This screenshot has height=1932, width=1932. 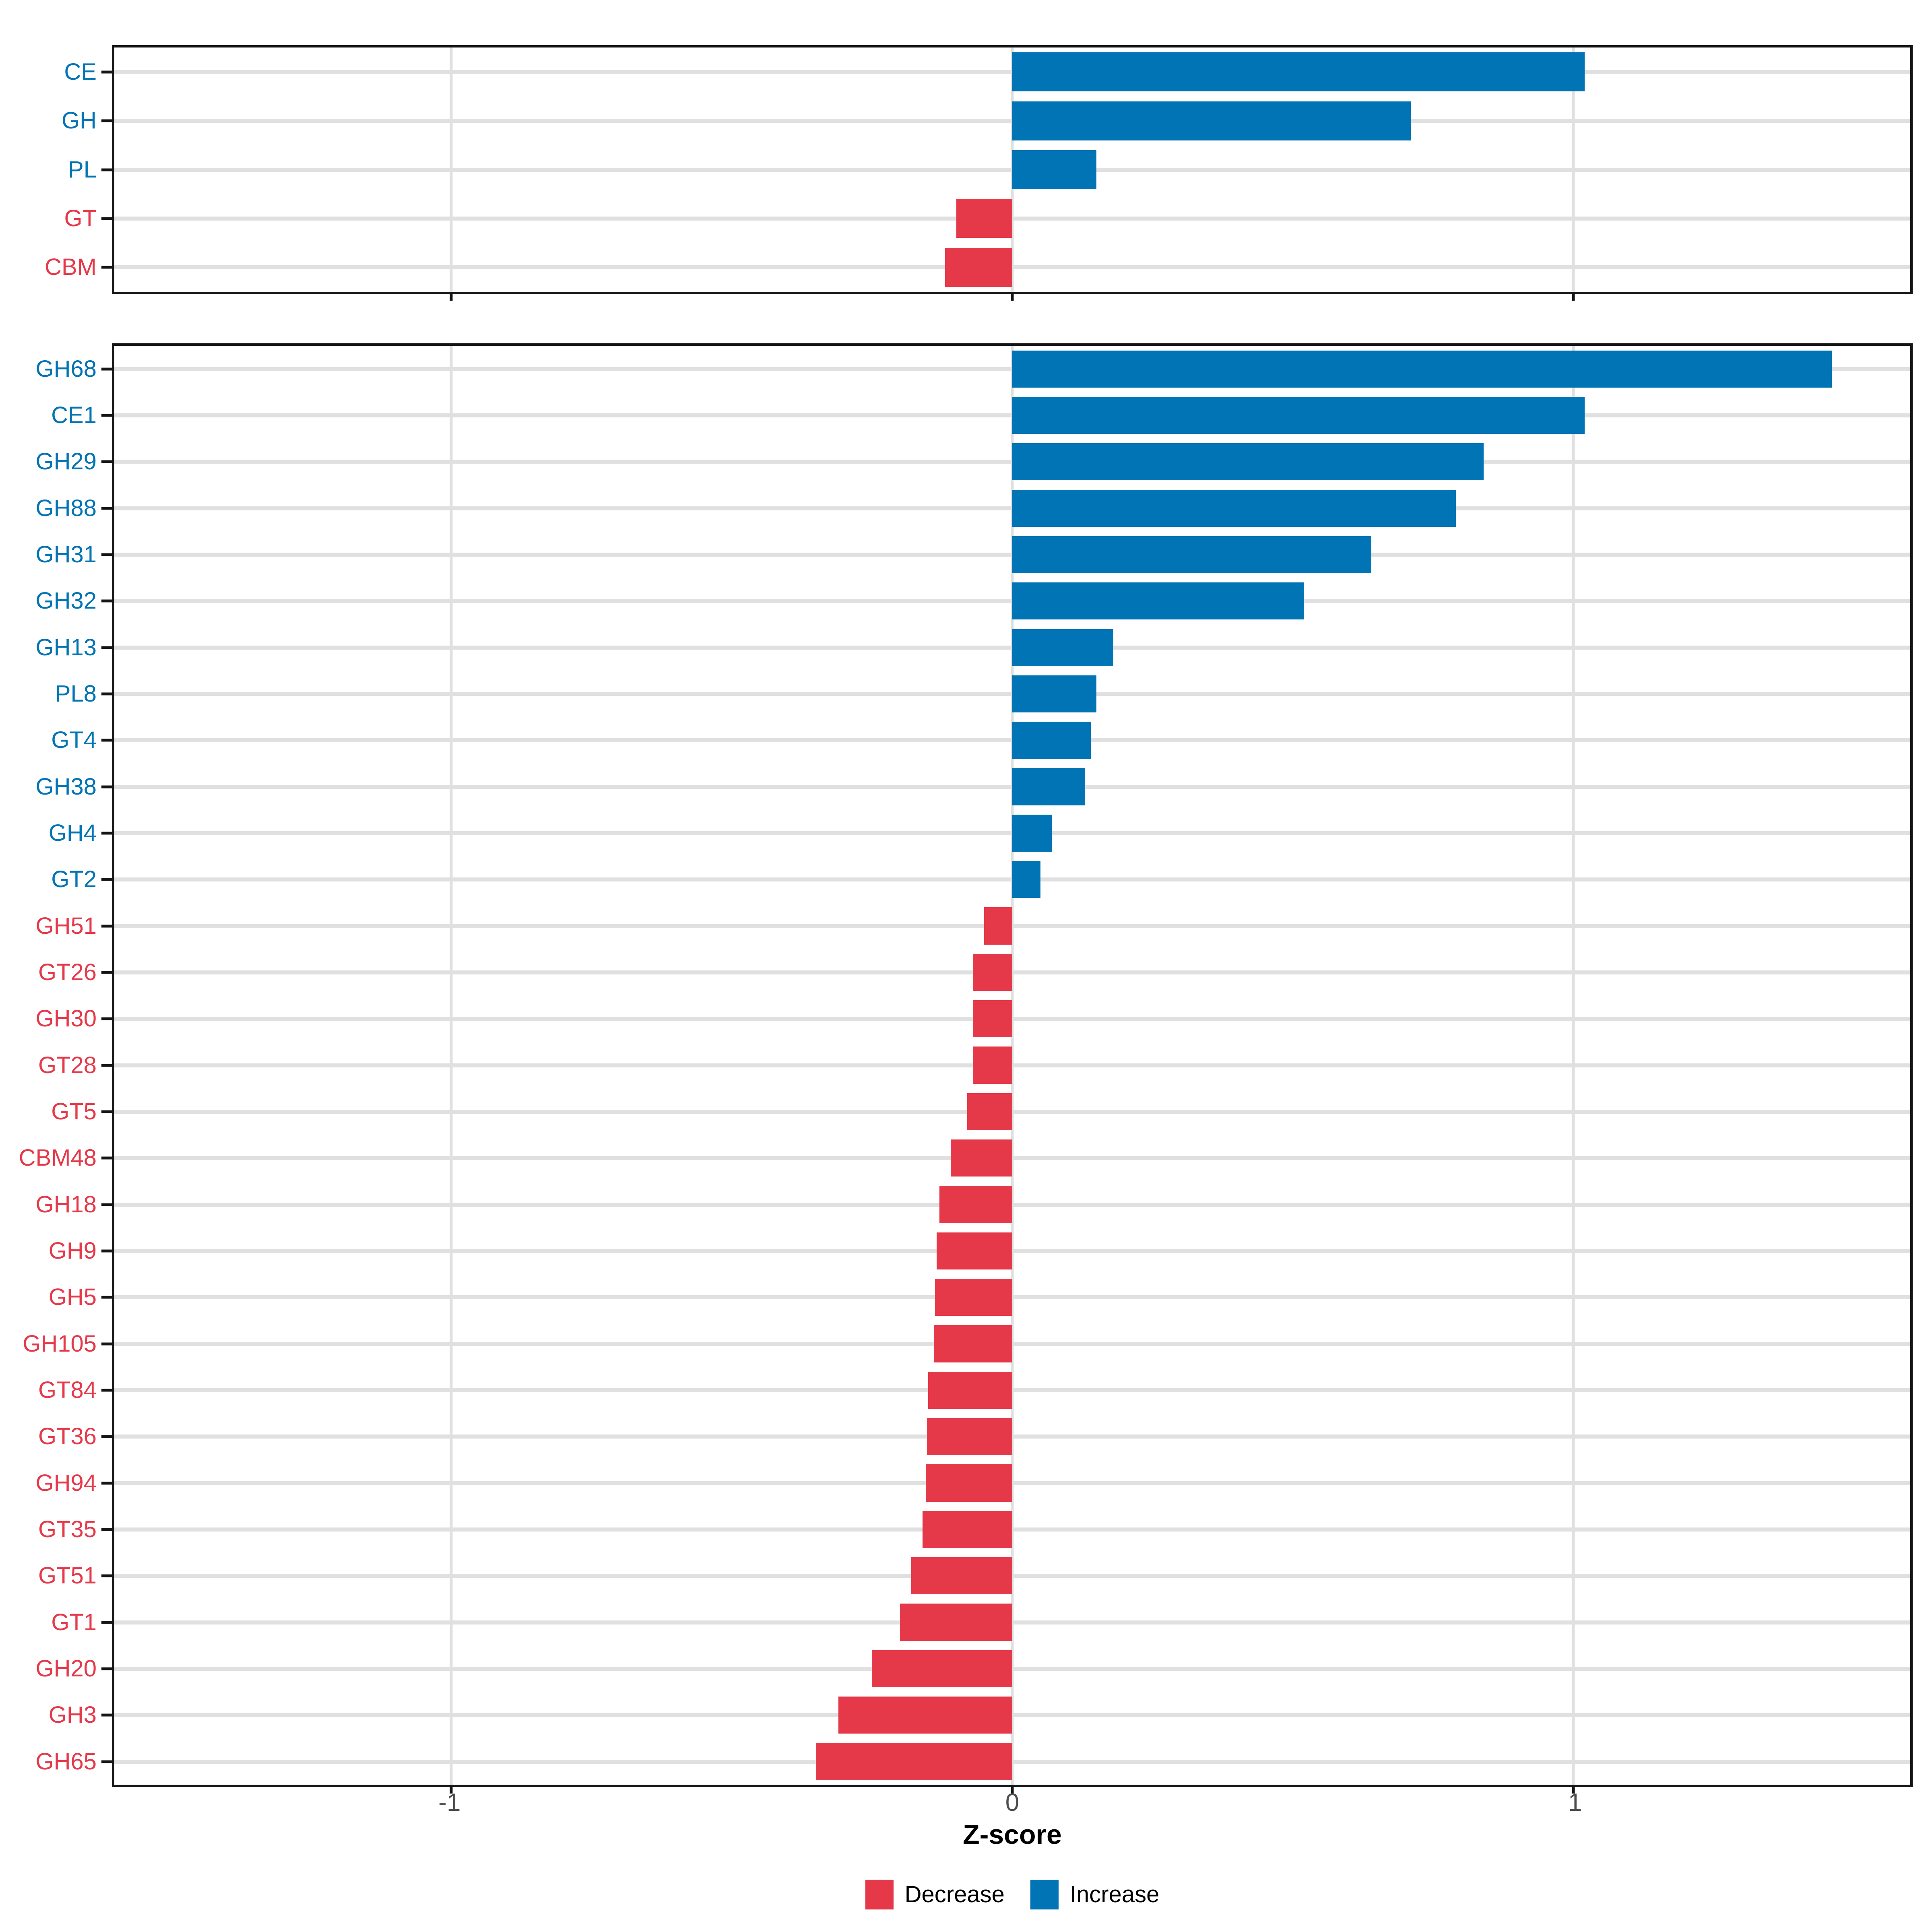 I want to click on bar-GT35, so click(x=967, y=1529).